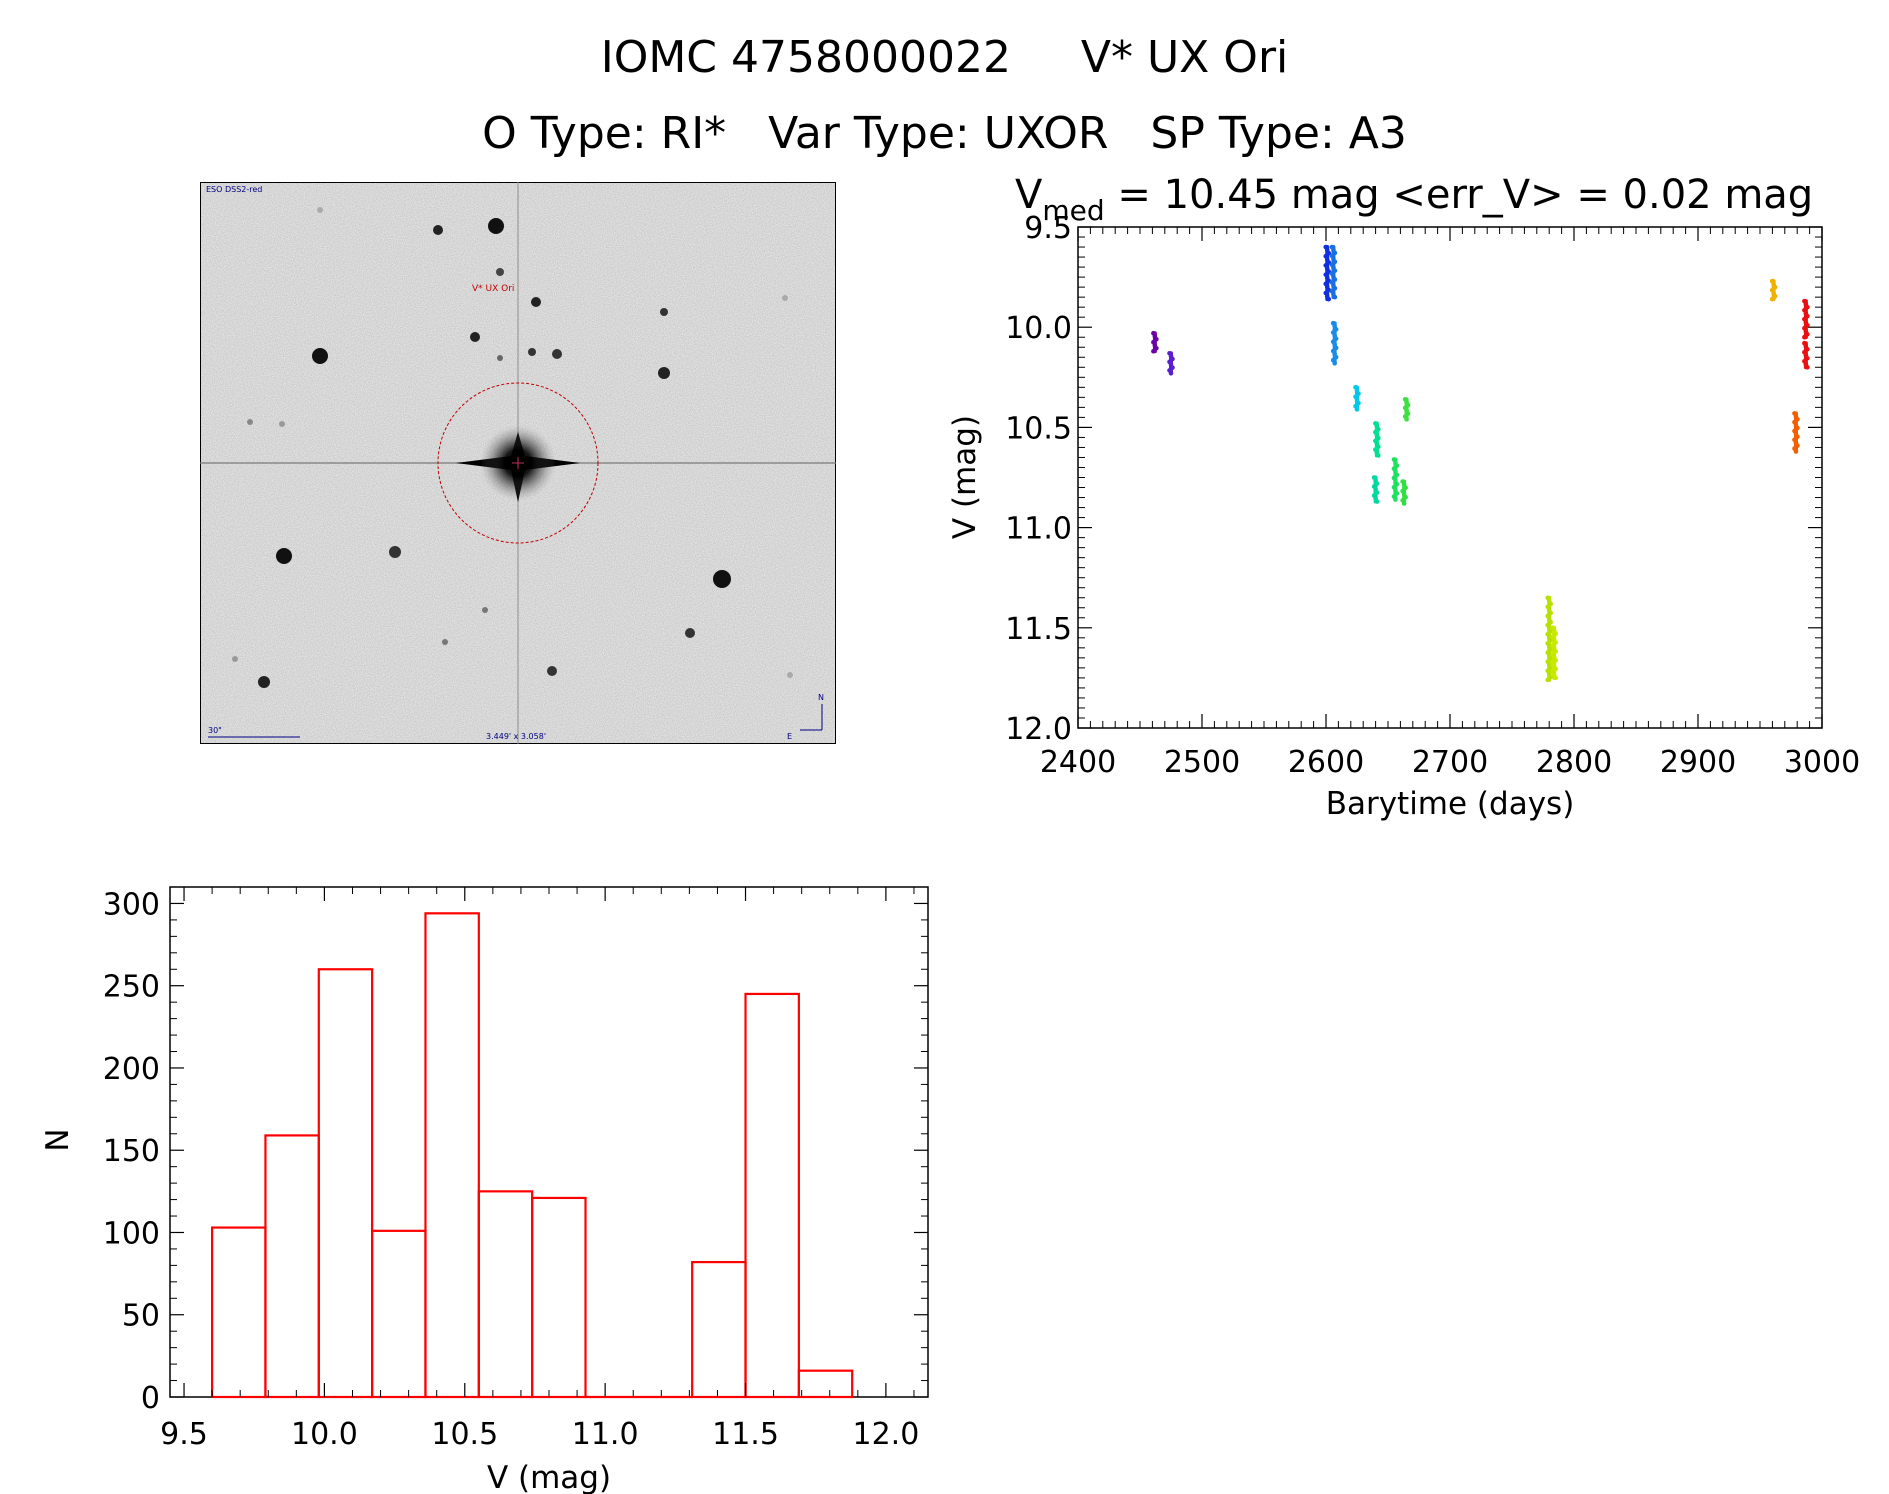  What do you see at coordinates (944, 57) in the screenshot?
I see `figure-title: IOMC 4758000022 V* UX Ori` at bounding box center [944, 57].